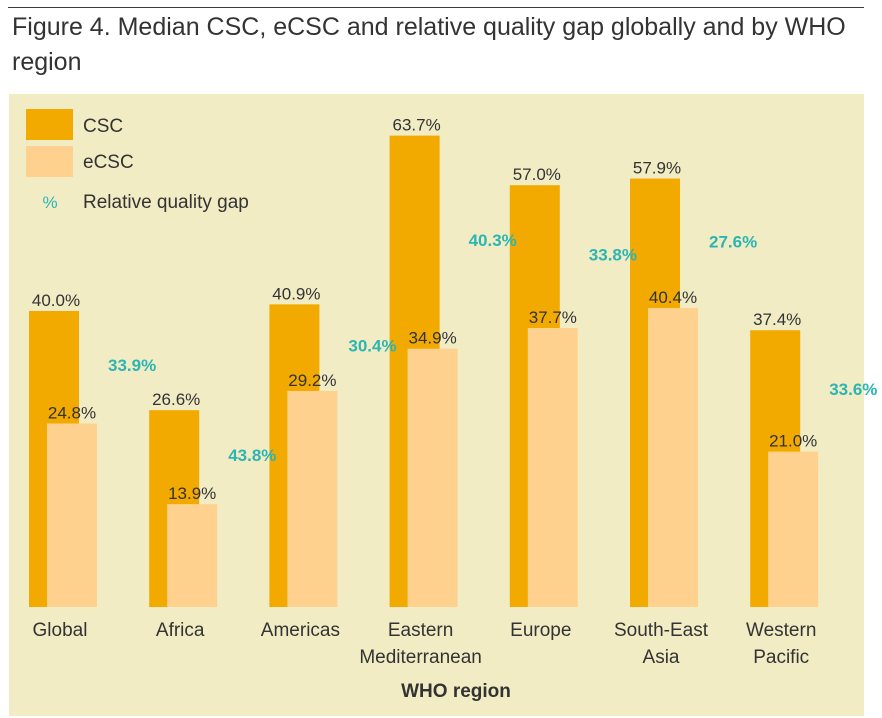 The image size is (882, 718). I want to click on label-ecsc-south-east-asia: 40.4%, so click(673, 297).